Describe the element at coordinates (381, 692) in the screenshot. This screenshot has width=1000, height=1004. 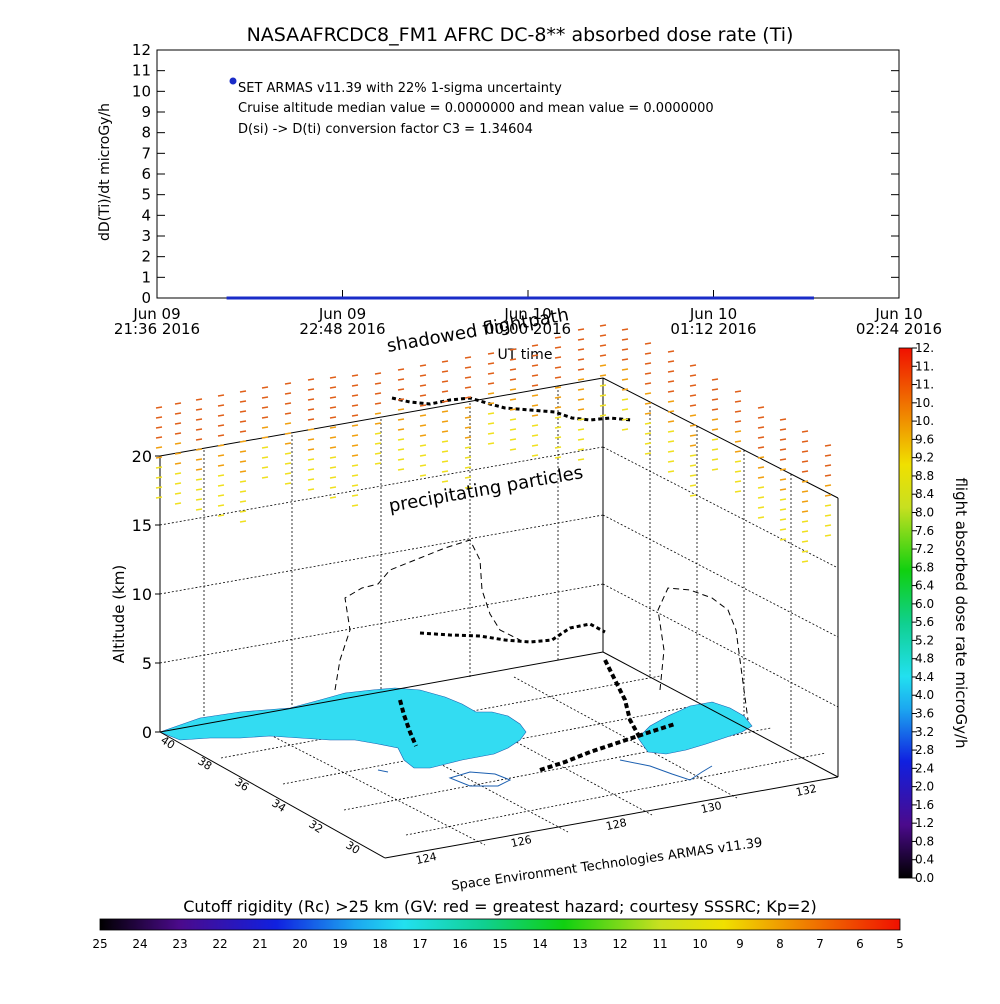
I see `3d-edge-floor-back` at that location.